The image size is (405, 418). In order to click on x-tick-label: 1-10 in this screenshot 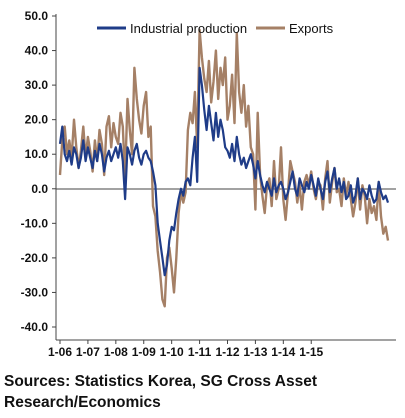, I will do `click(172, 352)`.